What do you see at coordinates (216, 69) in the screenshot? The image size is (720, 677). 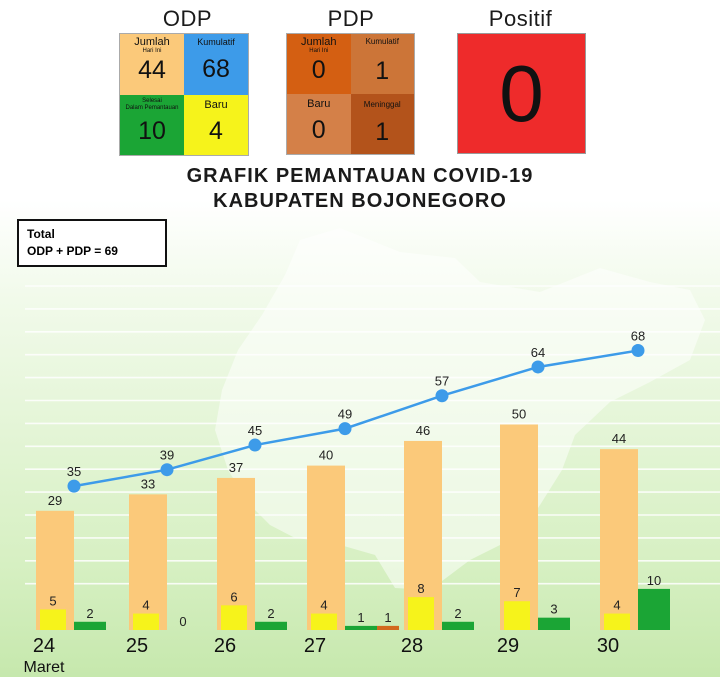 I see `odp-kumulatif-value: 68` at bounding box center [216, 69].